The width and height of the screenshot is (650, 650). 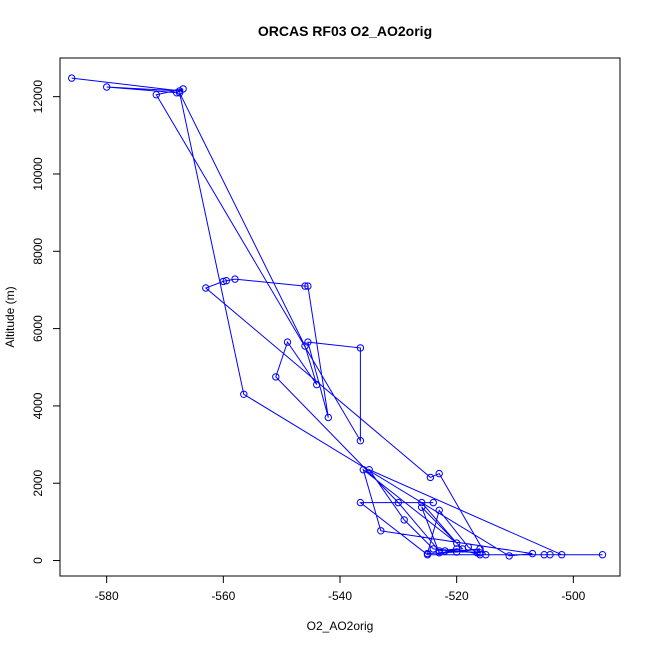 What do you see at coordinates (573, 596) in the screenshot?
I see `x-tick-label: -500` at bounding box center [573, 596].